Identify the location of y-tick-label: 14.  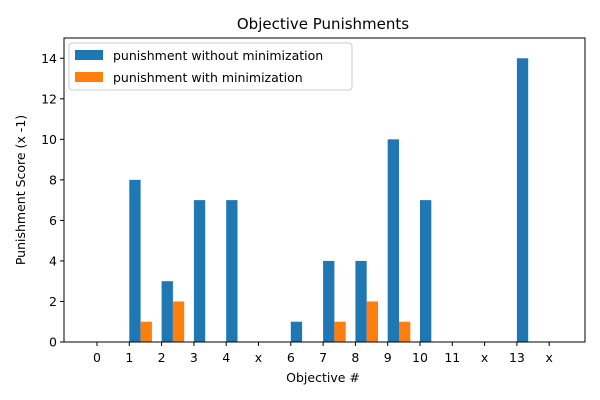
(49, 58).